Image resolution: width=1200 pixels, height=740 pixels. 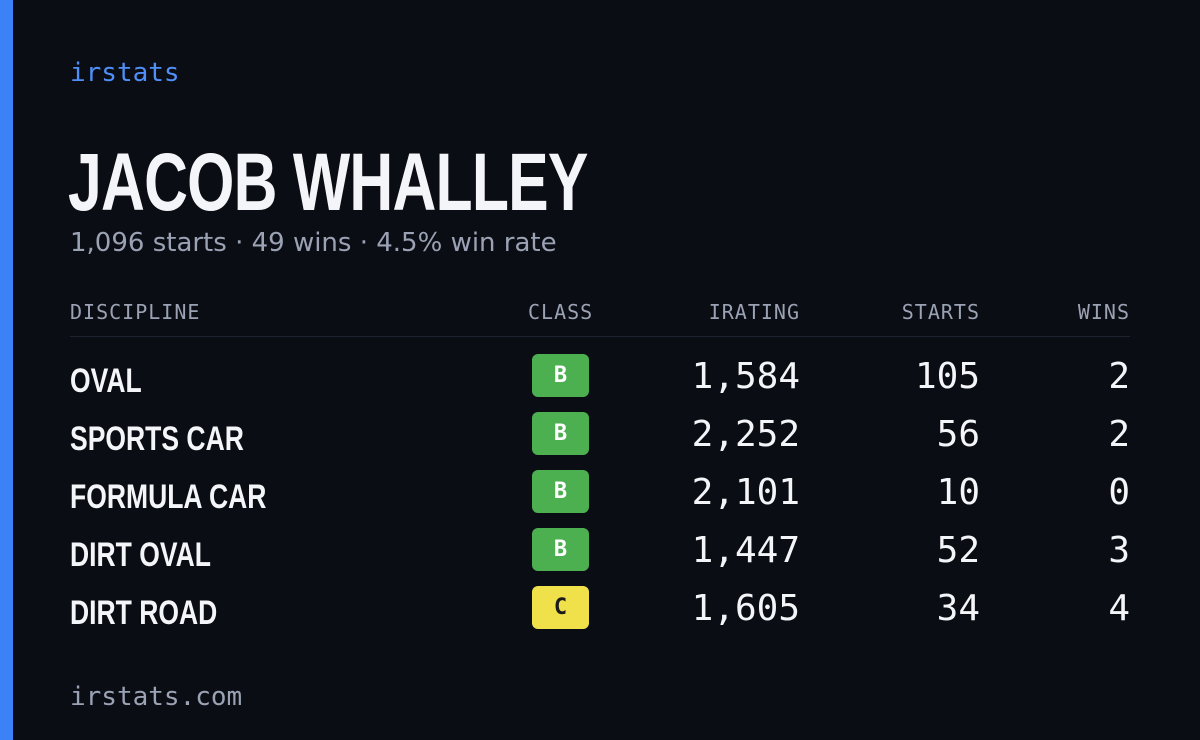 I want to click on accent-bar, so click(x=6, y=370).